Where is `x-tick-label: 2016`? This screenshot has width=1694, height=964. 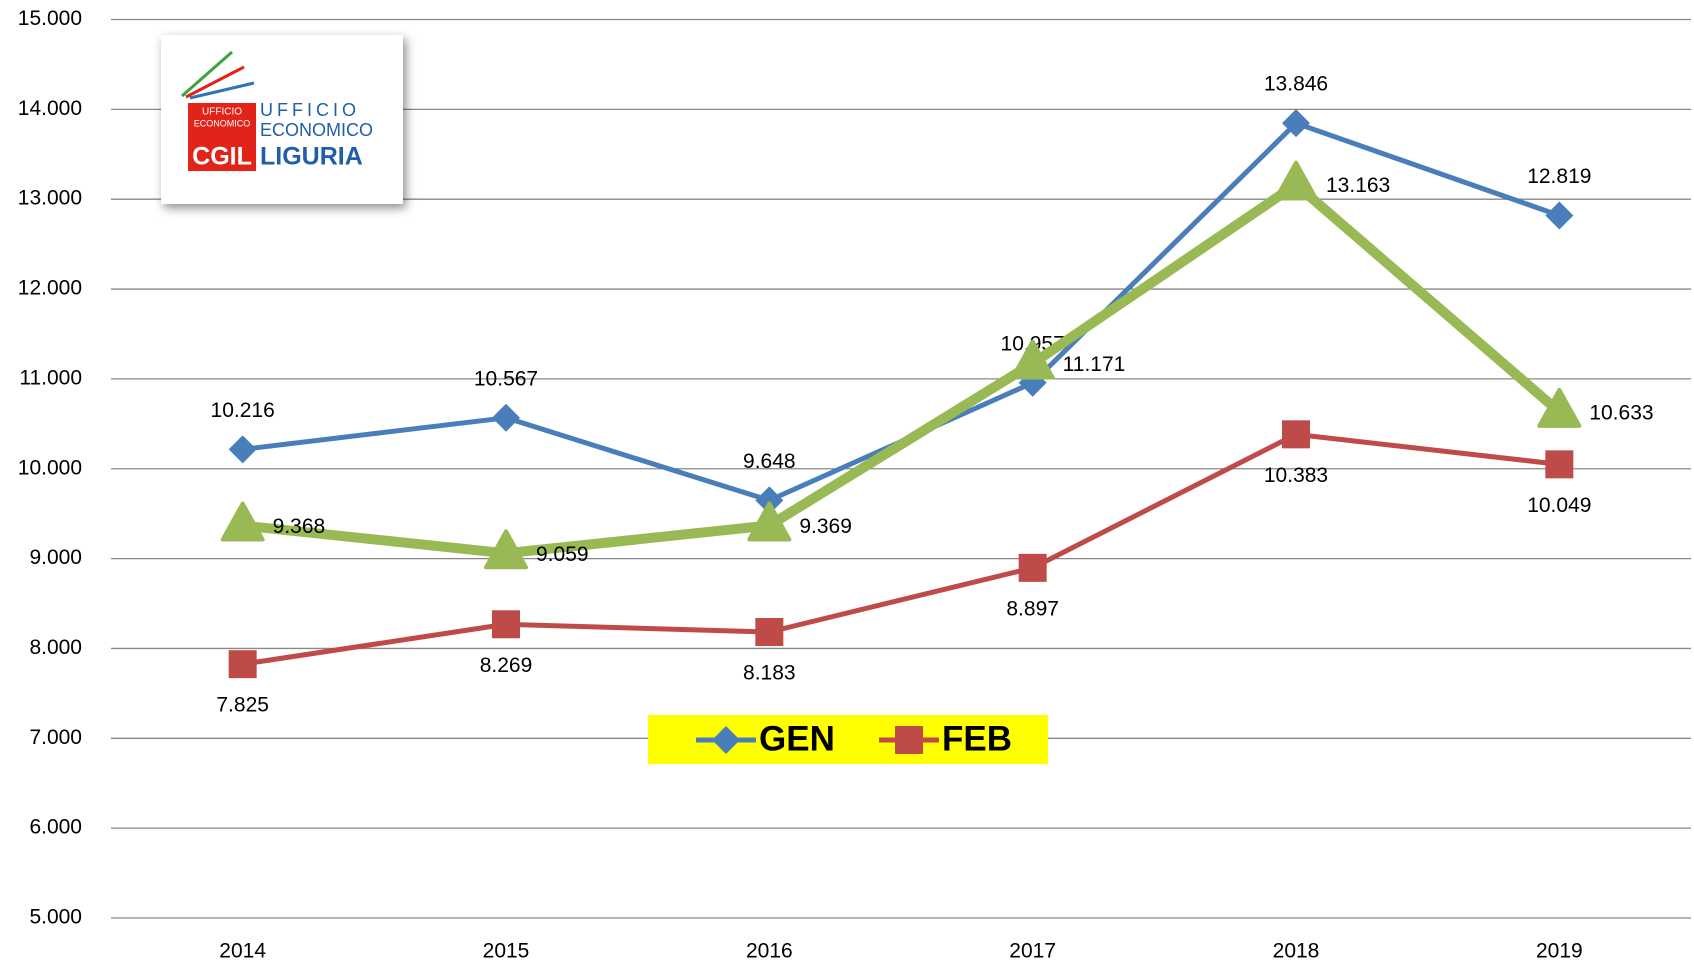 x-tick-label: 2016 is located at coordinates (769, 951).